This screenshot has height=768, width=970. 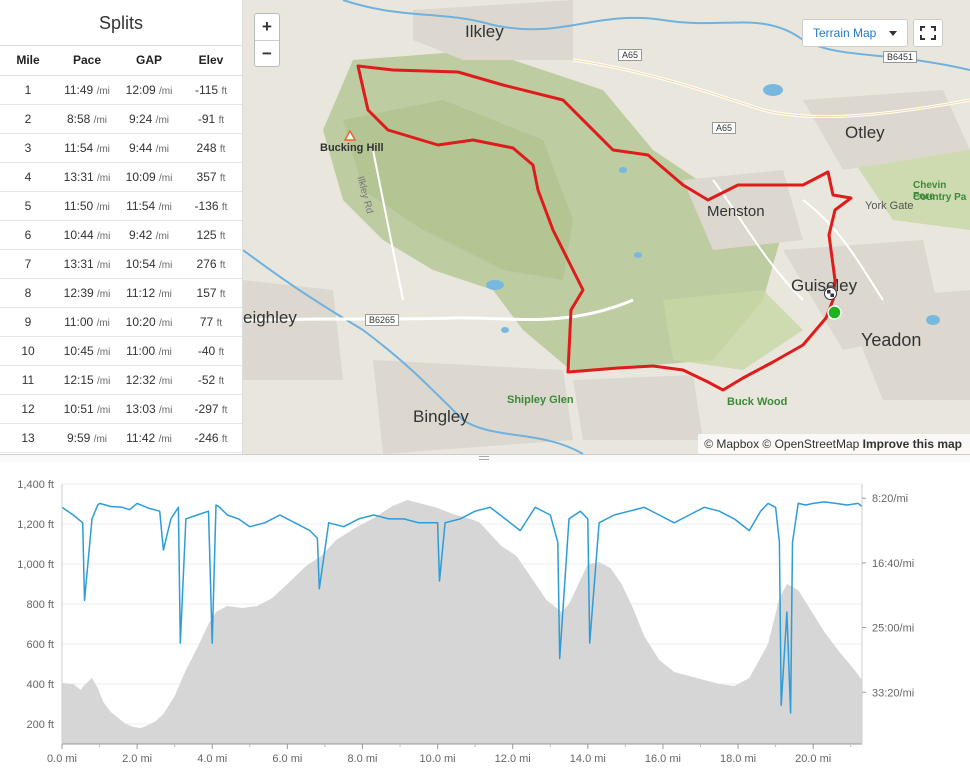 I want to click on split-pace-value: 10:45, so click(x=78, y=350).